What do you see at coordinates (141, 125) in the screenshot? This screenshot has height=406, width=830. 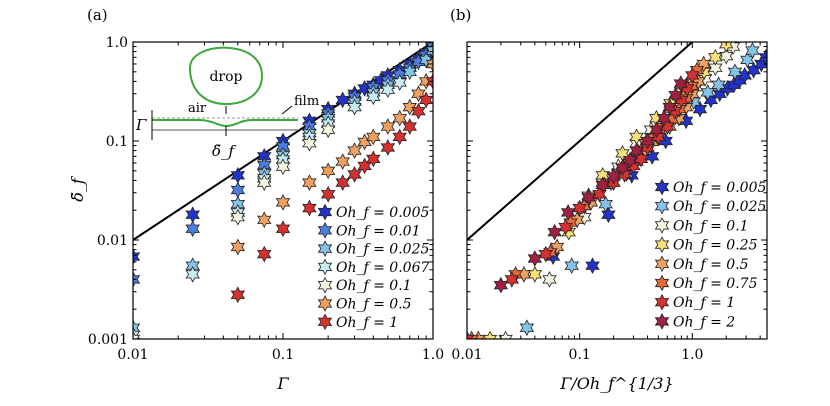 I see `inset-gamma-label: Γ` at bounding box center [141, 125].